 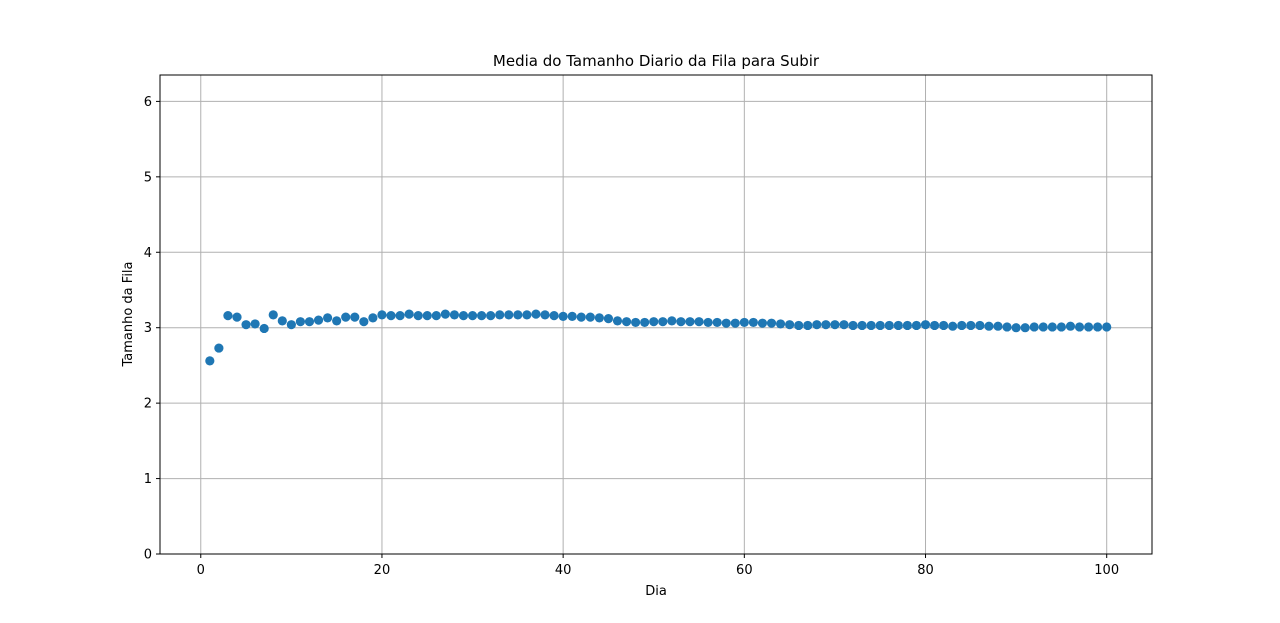 I want to click on x-tick-label: 80, so click(x=925, y=570).